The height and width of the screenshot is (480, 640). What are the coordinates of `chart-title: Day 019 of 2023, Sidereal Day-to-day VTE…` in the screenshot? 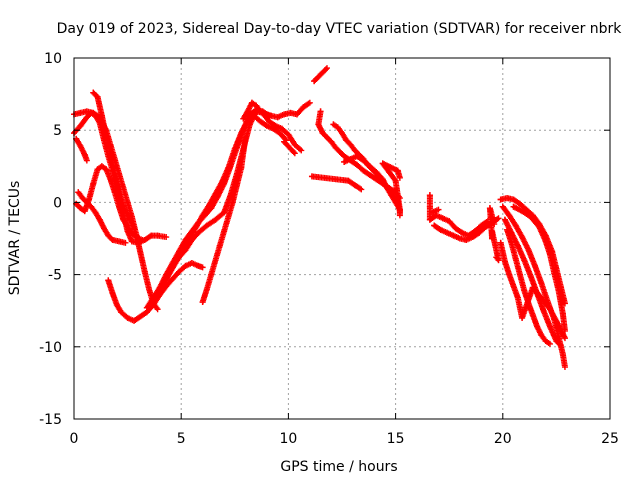 It's located at (340, 29).